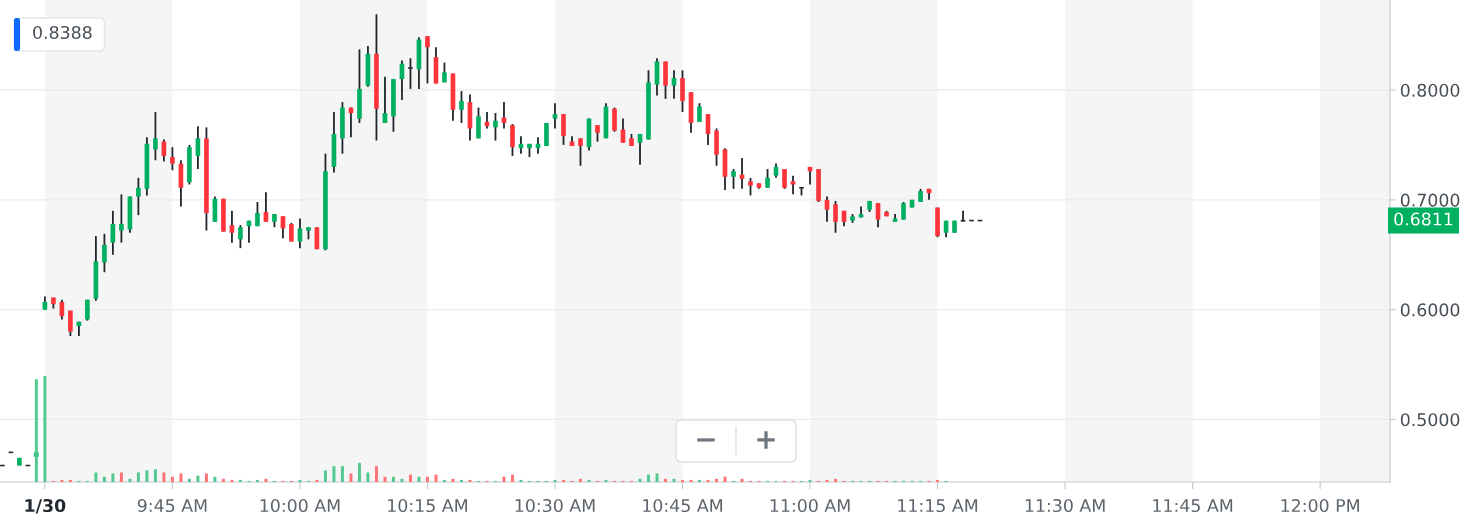  What do you see at coordinates (1430, 310) in the screenshot?
I see `y-tick-label: 0.6000` at bounding box center [1430, 310].